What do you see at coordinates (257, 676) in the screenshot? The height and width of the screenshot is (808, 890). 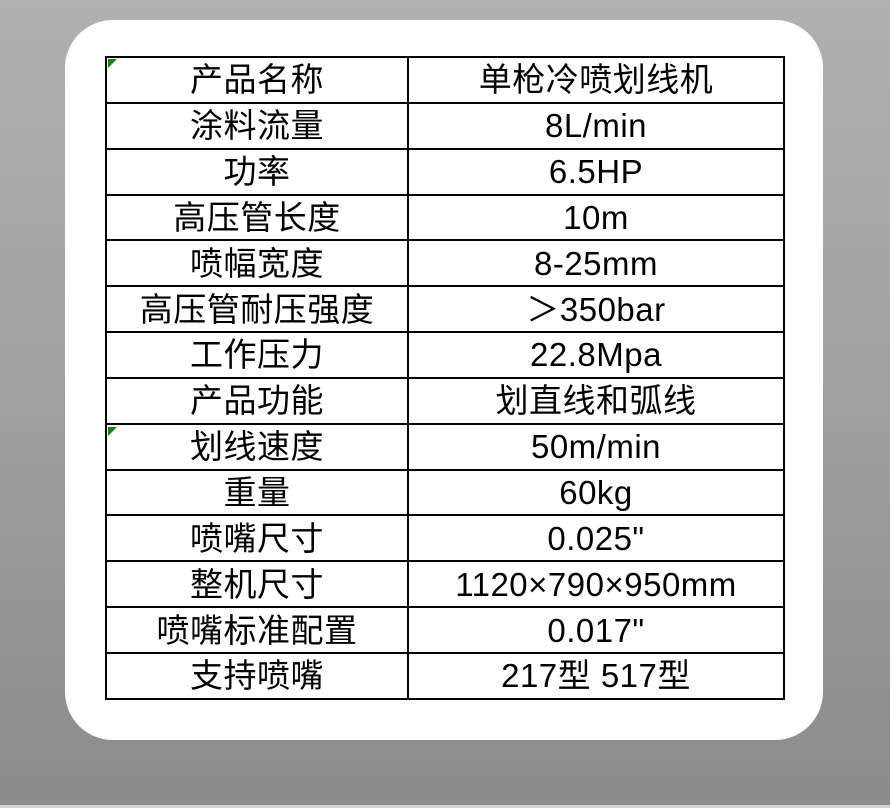 I see `spec-label: 支持喷嘴` at bounding box center [257, 676].